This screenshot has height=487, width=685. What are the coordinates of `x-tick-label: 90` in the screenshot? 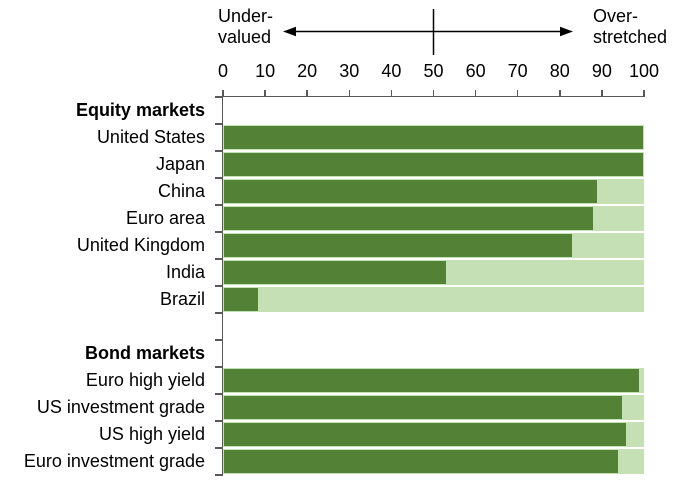 It's located at (601, 71).